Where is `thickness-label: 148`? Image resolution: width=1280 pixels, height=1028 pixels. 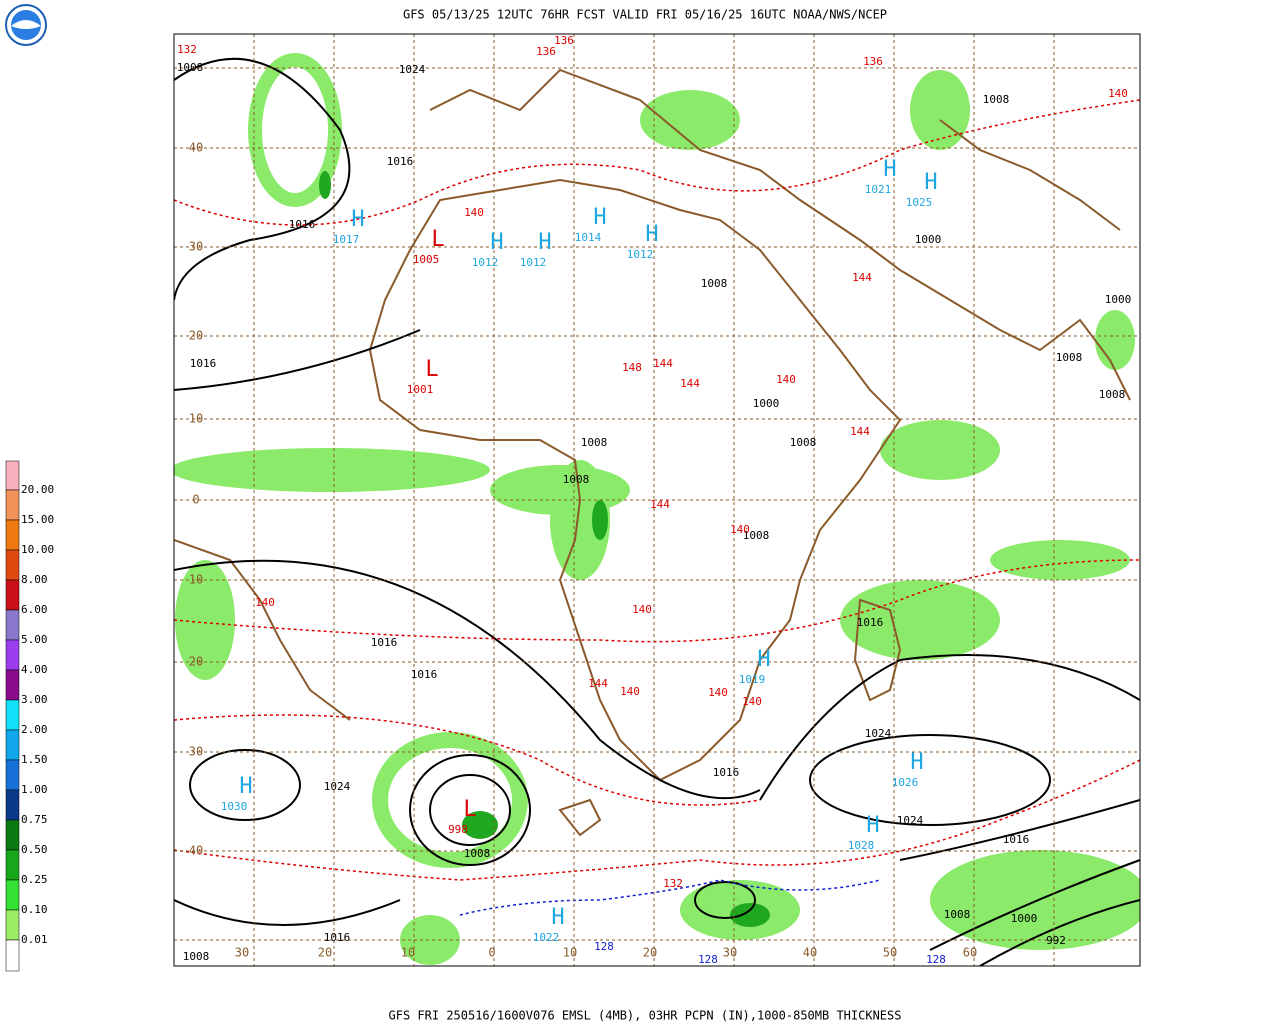 thickness-label: 148 is located at coordinates (632, 367).